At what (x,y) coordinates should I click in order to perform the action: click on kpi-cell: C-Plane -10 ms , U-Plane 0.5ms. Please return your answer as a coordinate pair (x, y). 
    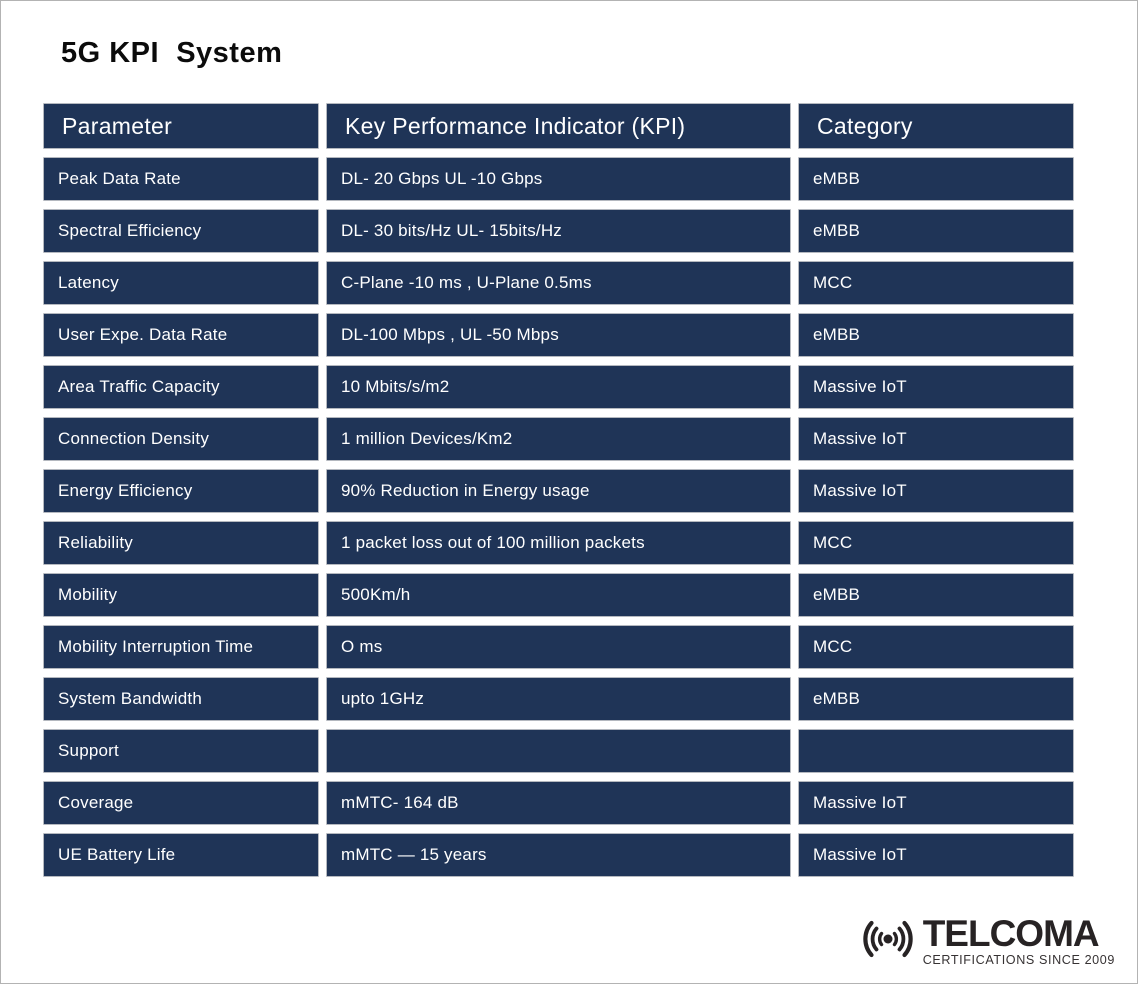
    Looking at the image, I should click on (558, 283).